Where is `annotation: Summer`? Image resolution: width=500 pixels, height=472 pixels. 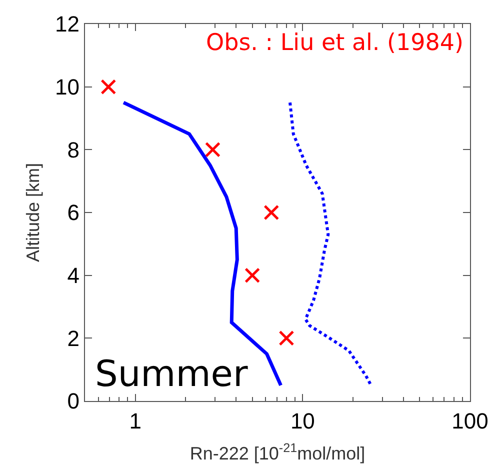 annotation: Summer is located at coordinates (171, 374).